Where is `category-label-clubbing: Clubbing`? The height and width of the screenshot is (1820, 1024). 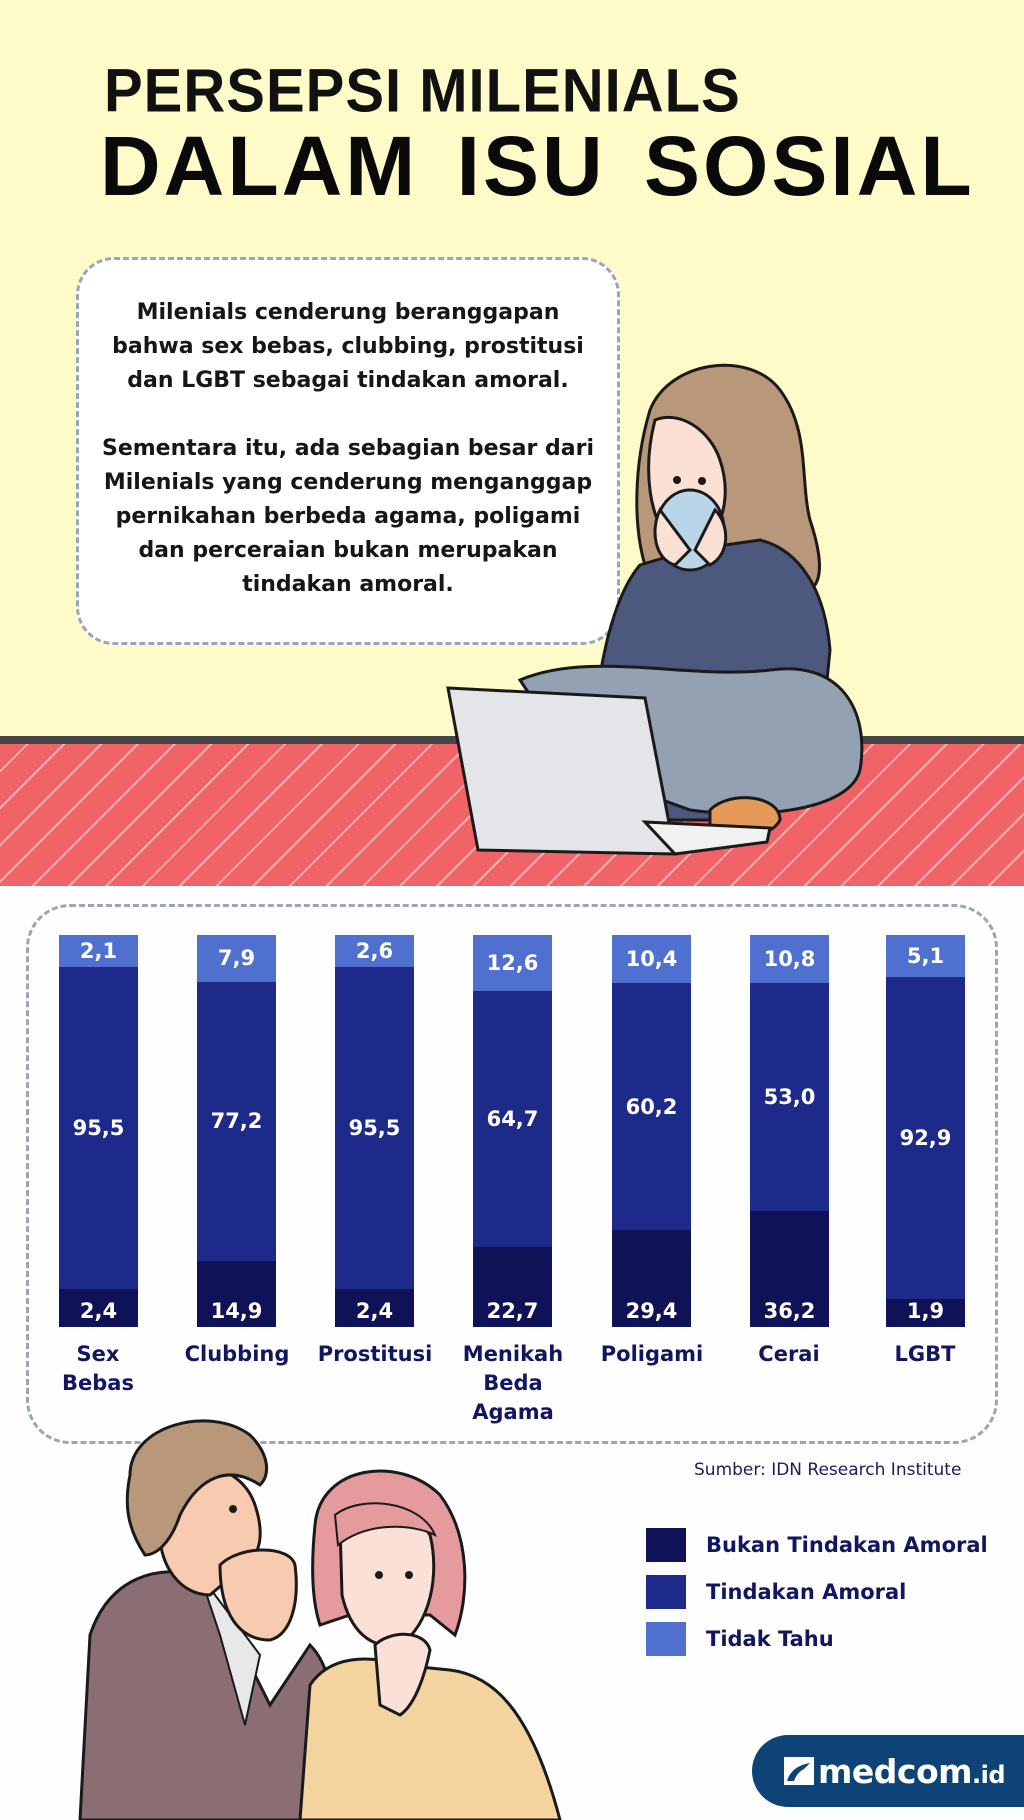
category-label-clubbing: Clubbing is located at coordinates (237, 1354).